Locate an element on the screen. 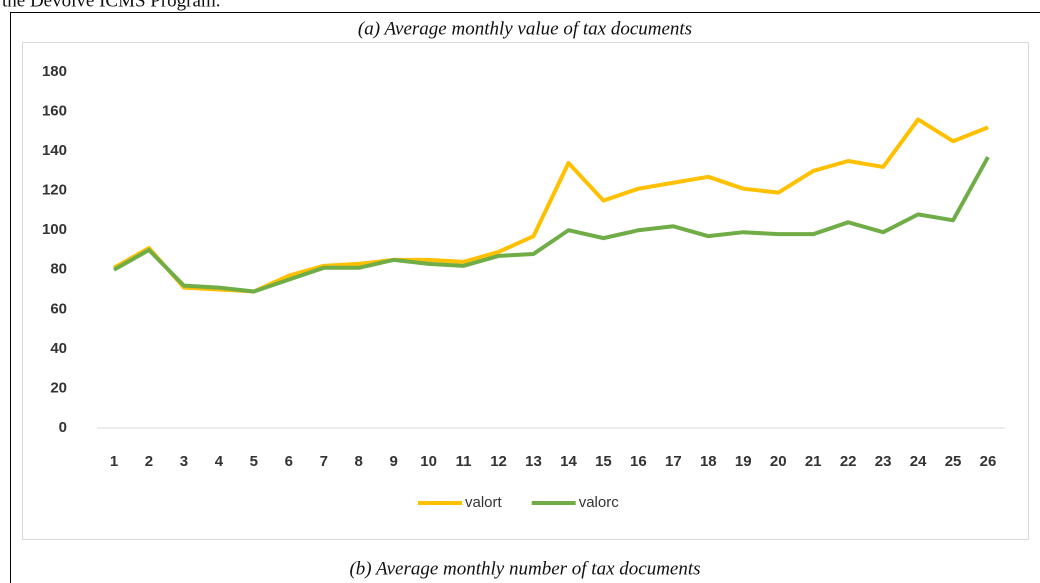 The height and width of the screenshot is (583, 1040). x-tick-label: 18 is located at coordinates (708, 461).